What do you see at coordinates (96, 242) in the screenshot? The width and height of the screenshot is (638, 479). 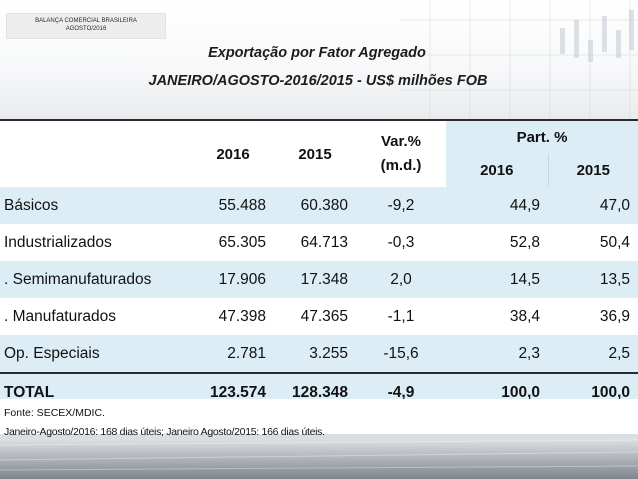 I see `row-label: Industrializados` at bounding box center [96, 242].